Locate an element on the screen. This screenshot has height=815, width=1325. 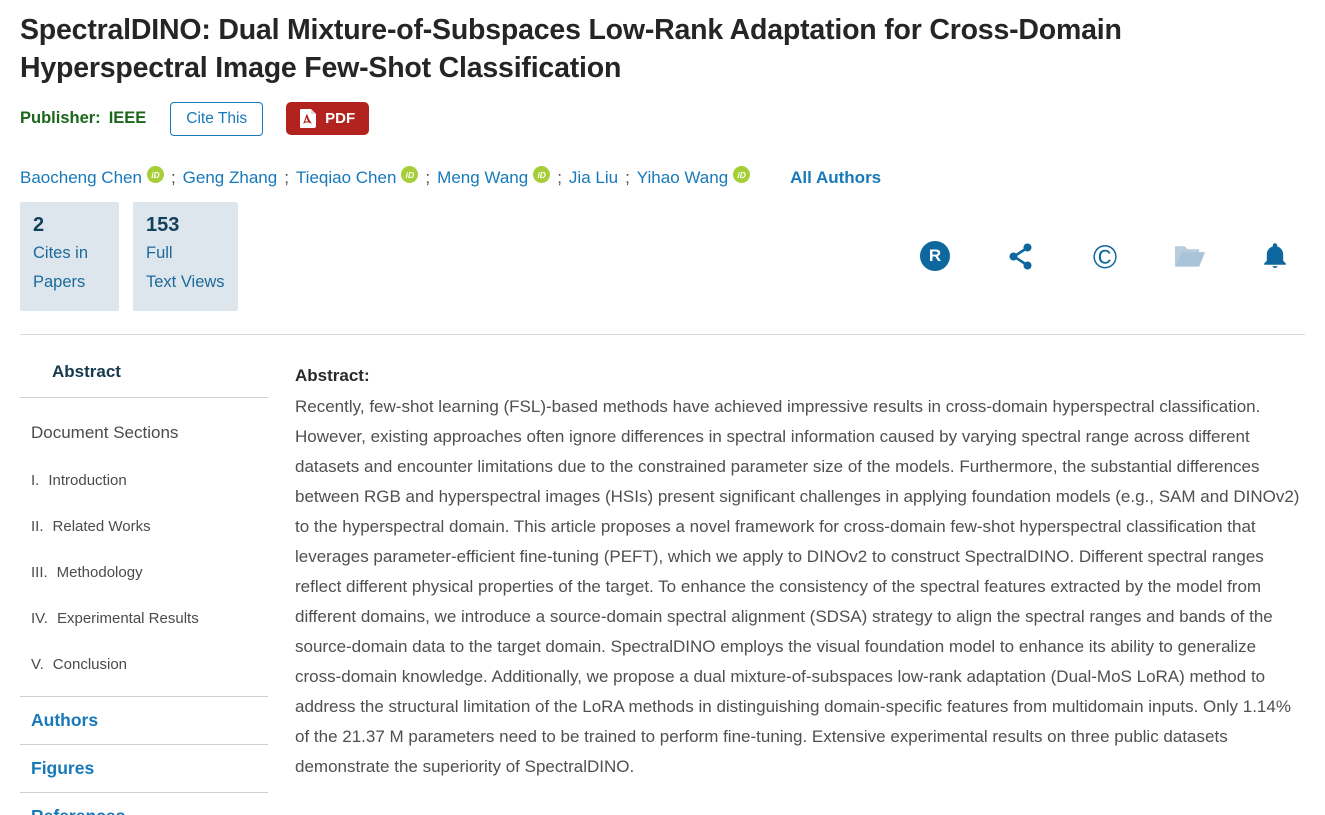
author-link: Geng Zhang is located at coordinates (230, 177).